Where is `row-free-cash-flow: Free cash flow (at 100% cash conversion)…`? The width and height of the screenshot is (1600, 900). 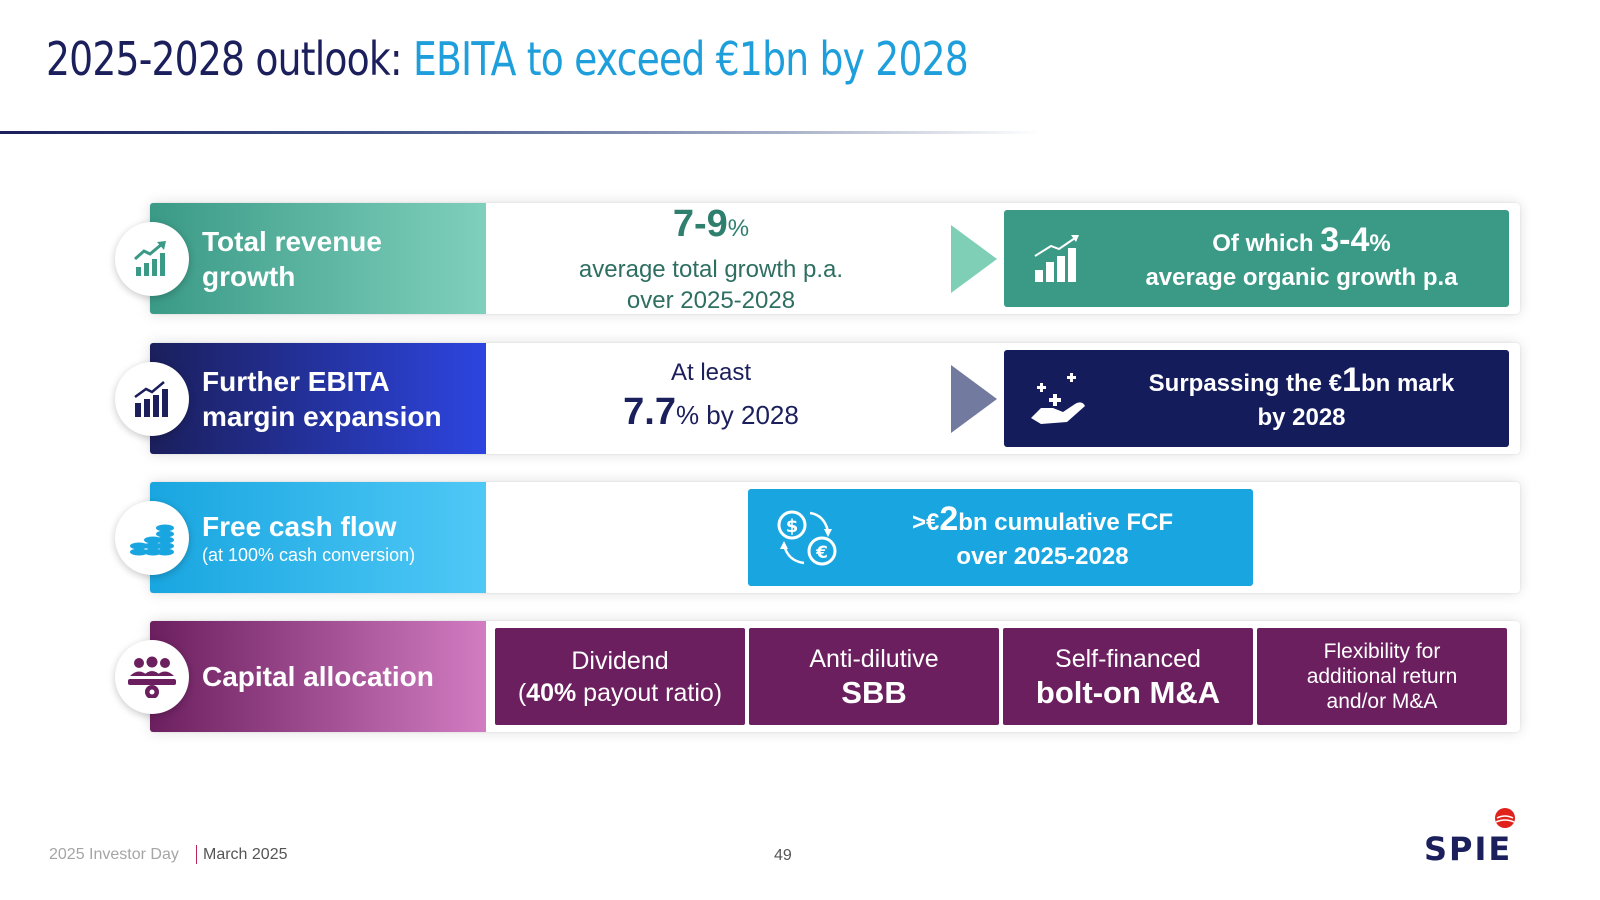
row-free-cash-flow: Free cash flow (at 100% cash conversion)… is located at coordinates (817, 537).